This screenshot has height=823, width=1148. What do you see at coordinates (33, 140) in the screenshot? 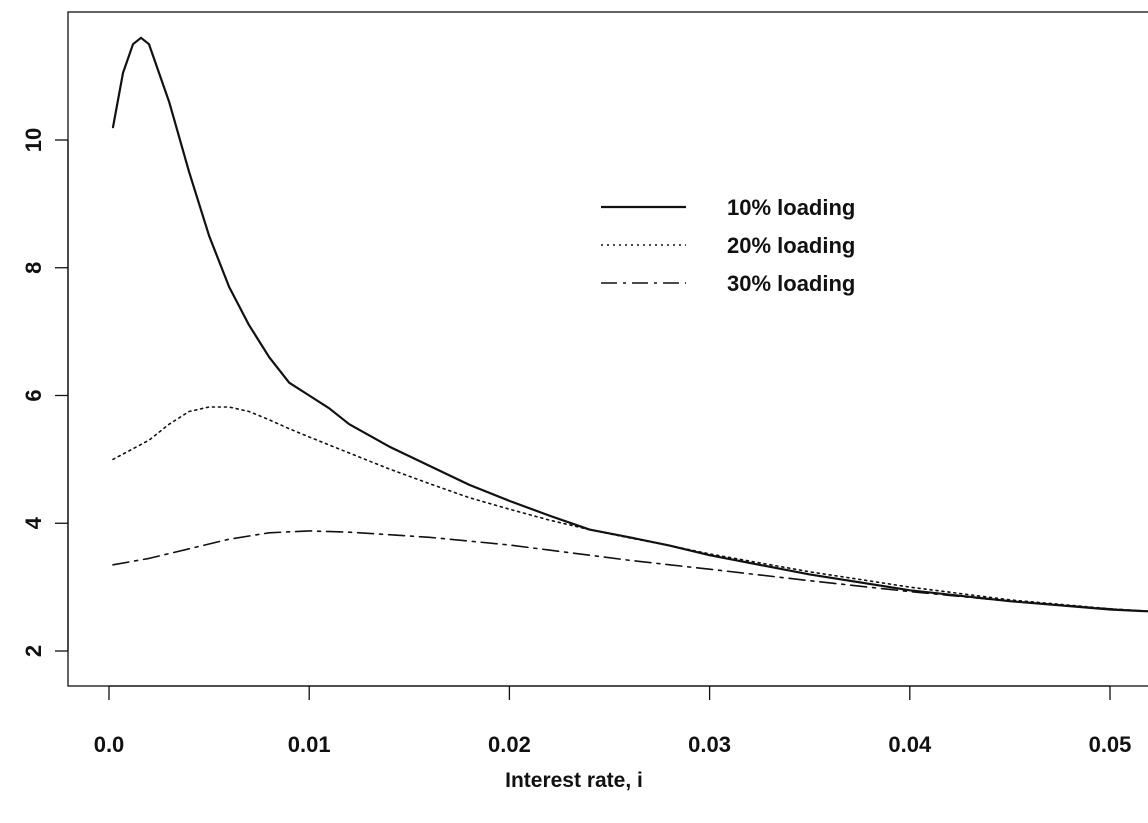
I see `y-tick-label: 10` at bounding box center [33, 140].